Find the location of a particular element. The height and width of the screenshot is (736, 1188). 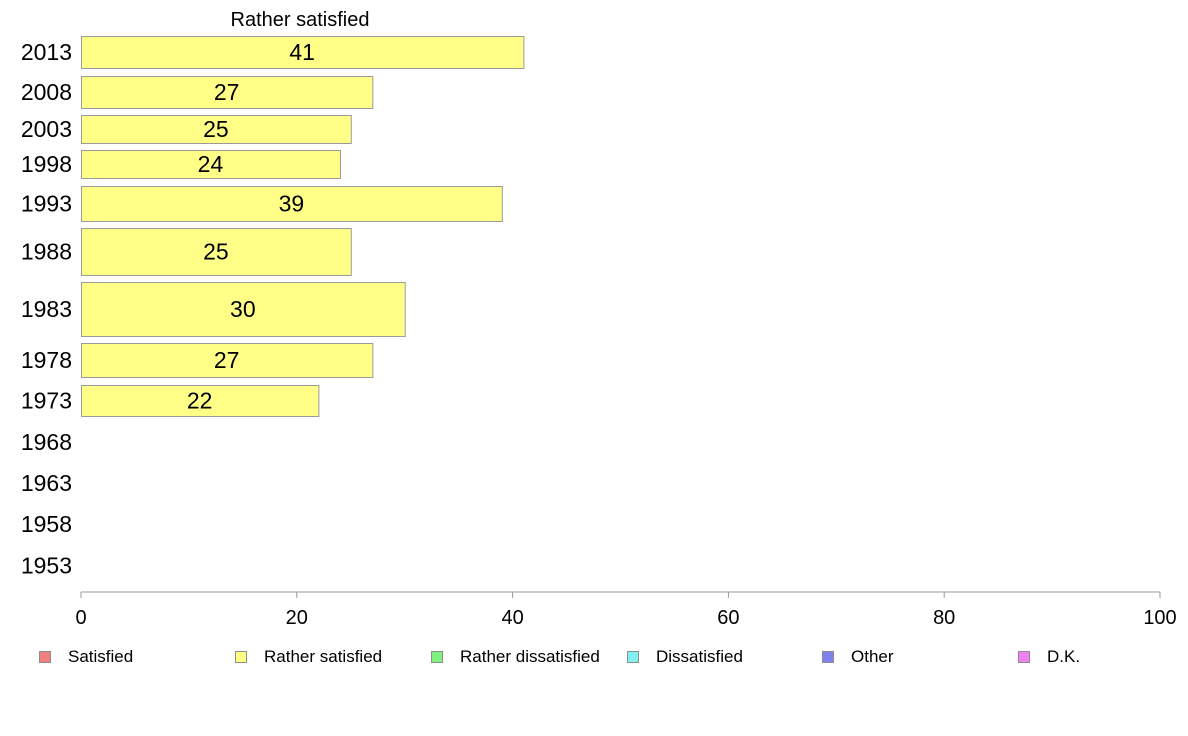

legend-label: Other is located at coordinates (872, 656).